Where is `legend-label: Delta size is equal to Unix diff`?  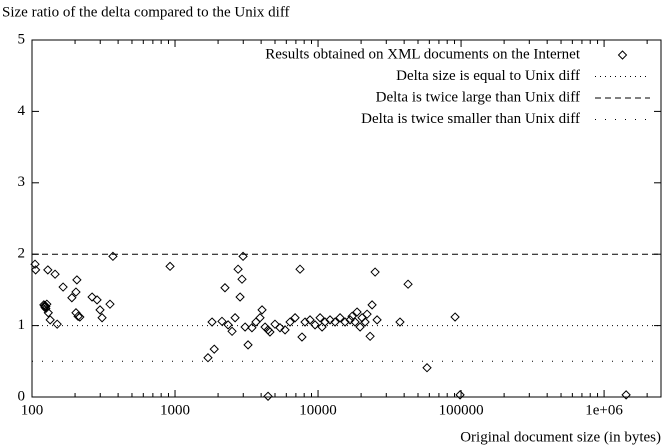
legend-label: Delta size is equal to Unix diff is located at coordinates (488, 76).